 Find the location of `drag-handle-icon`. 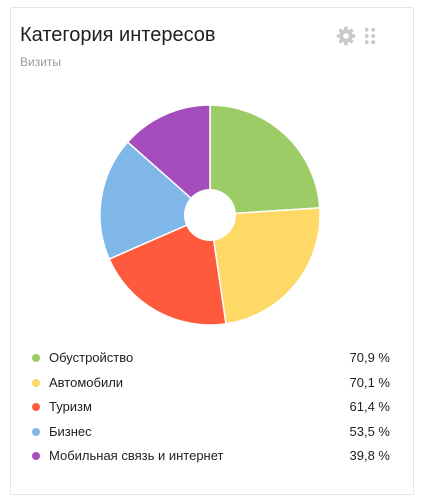

drag-handle-icon is located at coordinates (370, 36).